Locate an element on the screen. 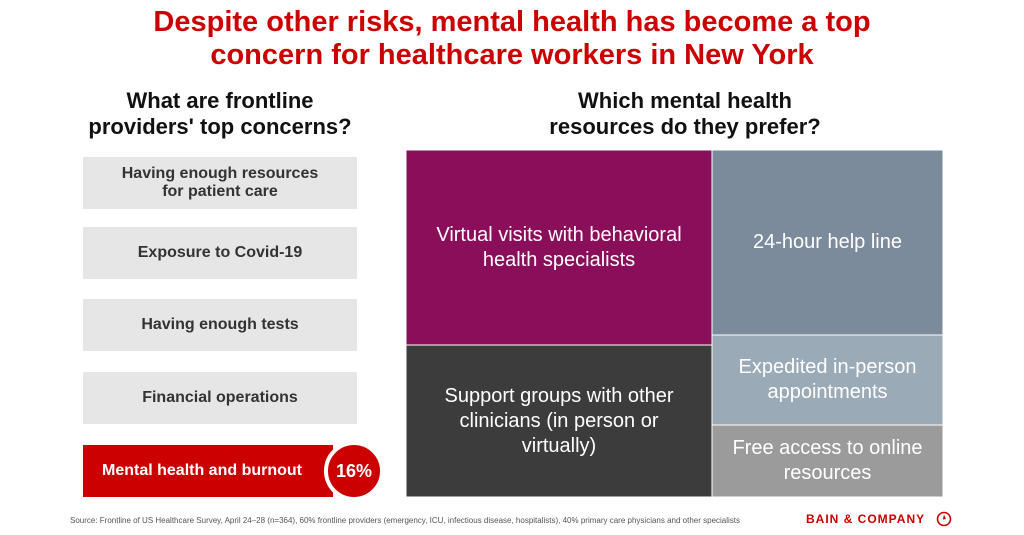 Image resolution: width=1024 pixels, height=535 pixels. tile-label-line: appointments is located at coordinates (827, 392).